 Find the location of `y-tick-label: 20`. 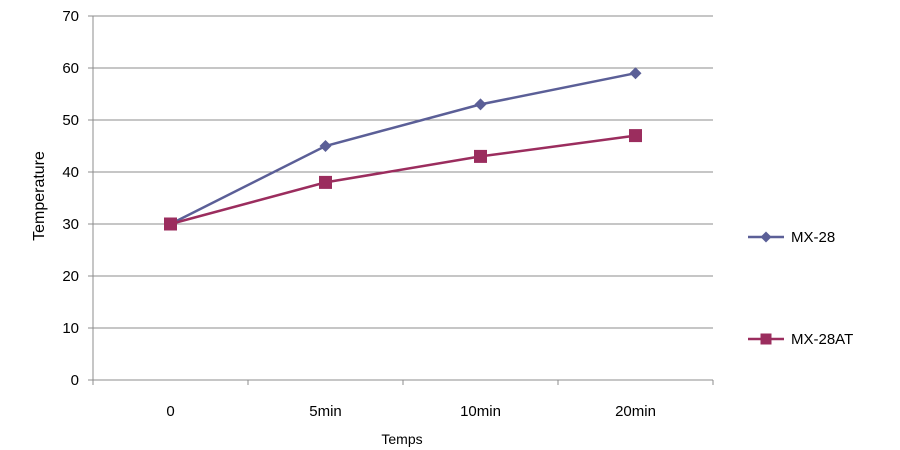

y-tick-label: 20 is located at coordinates (70, 276).